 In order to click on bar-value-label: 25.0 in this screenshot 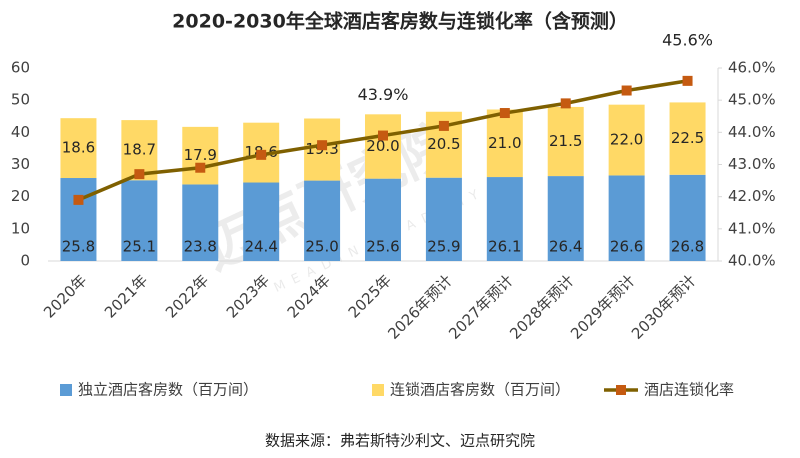, I will do `click(321, 247)`.